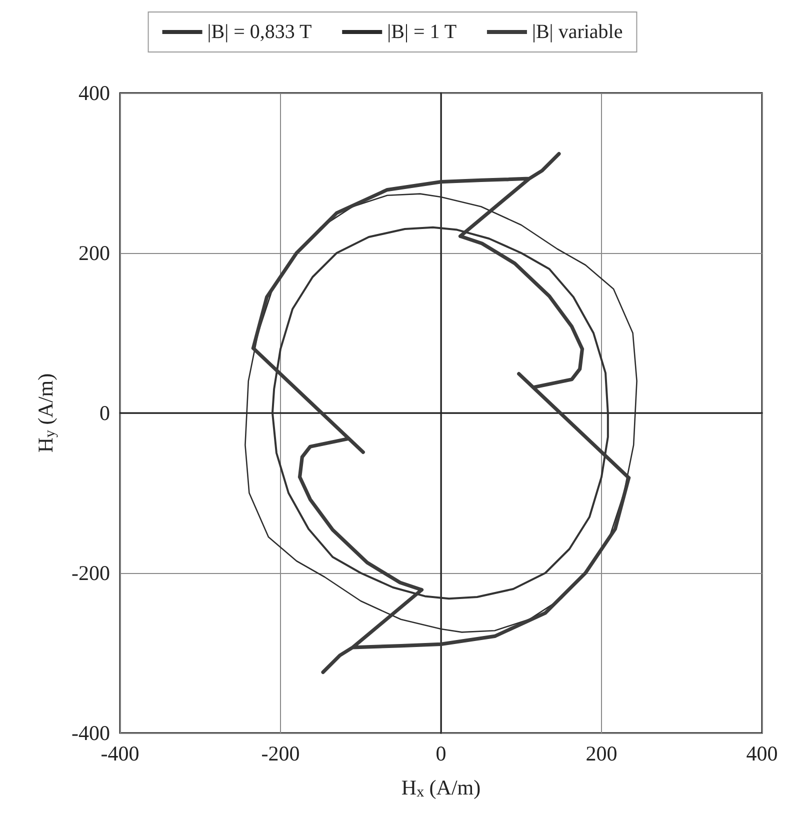  I want to click on y-tick-label: 400, so click(94, 93).